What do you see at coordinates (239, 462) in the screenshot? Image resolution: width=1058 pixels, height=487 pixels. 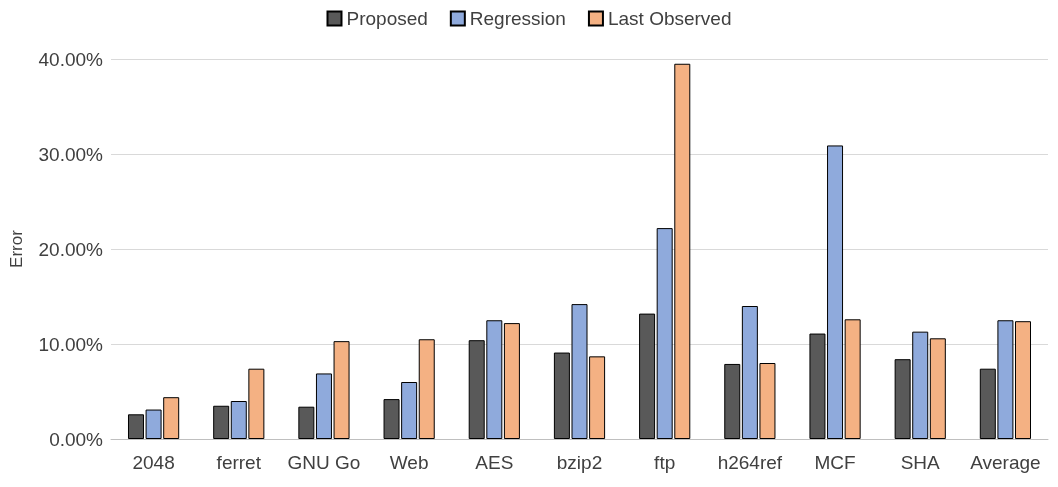 I see `x-tick-label: ferret` at bounding box center [239, 462].